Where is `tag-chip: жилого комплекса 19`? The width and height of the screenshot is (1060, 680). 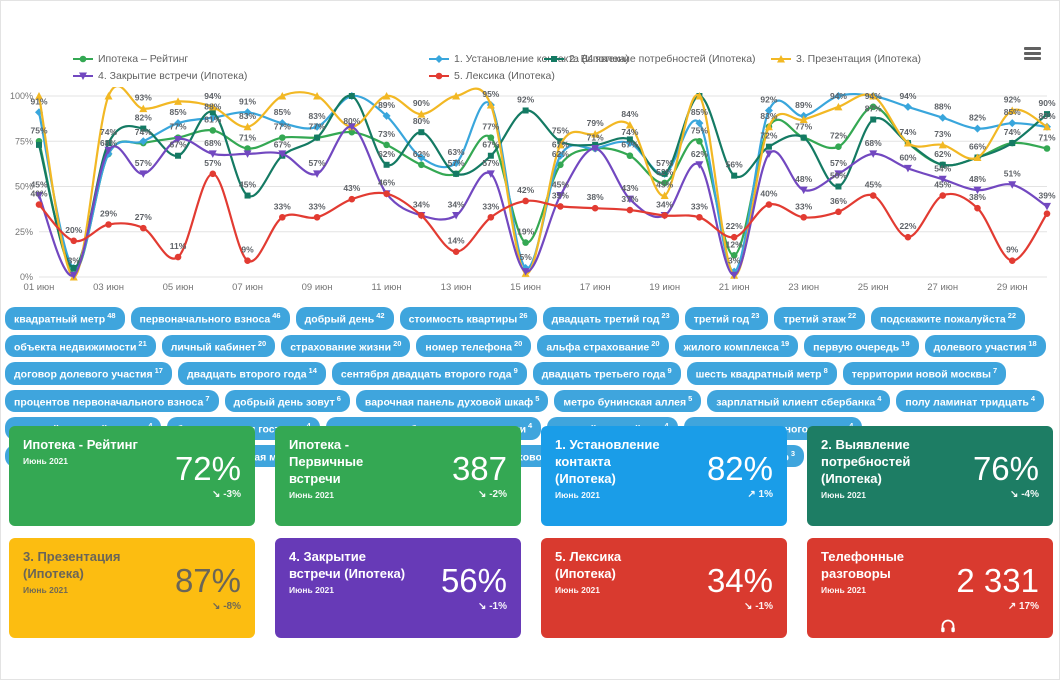
tag-chip: жилого комплекса 19 is located at coordinates (736, 345).